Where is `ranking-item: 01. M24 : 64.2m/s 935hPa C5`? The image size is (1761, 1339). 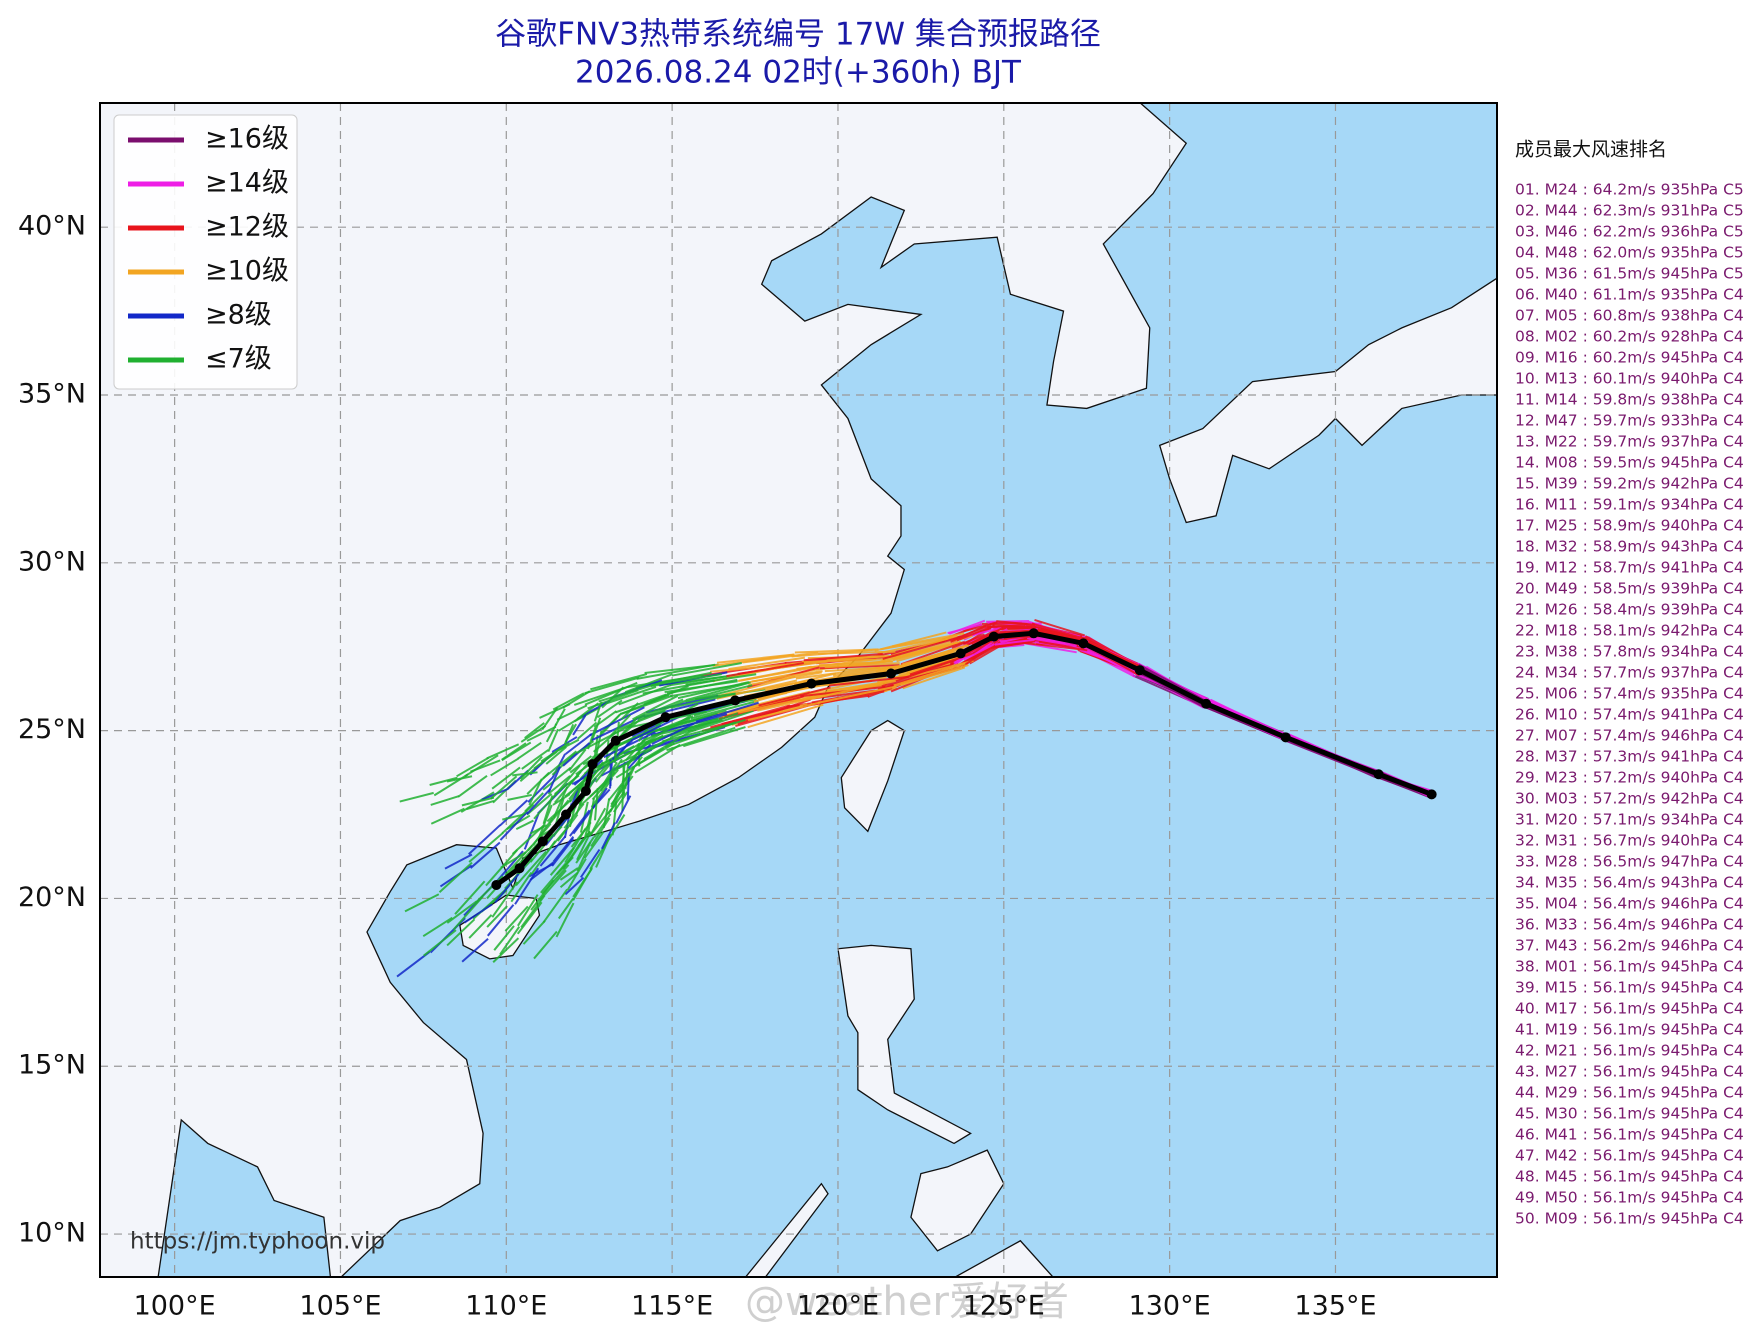 ranking-item: 01. M24 : 64.2m/s 935hPa C5 is located at coordinates (1629, 190).